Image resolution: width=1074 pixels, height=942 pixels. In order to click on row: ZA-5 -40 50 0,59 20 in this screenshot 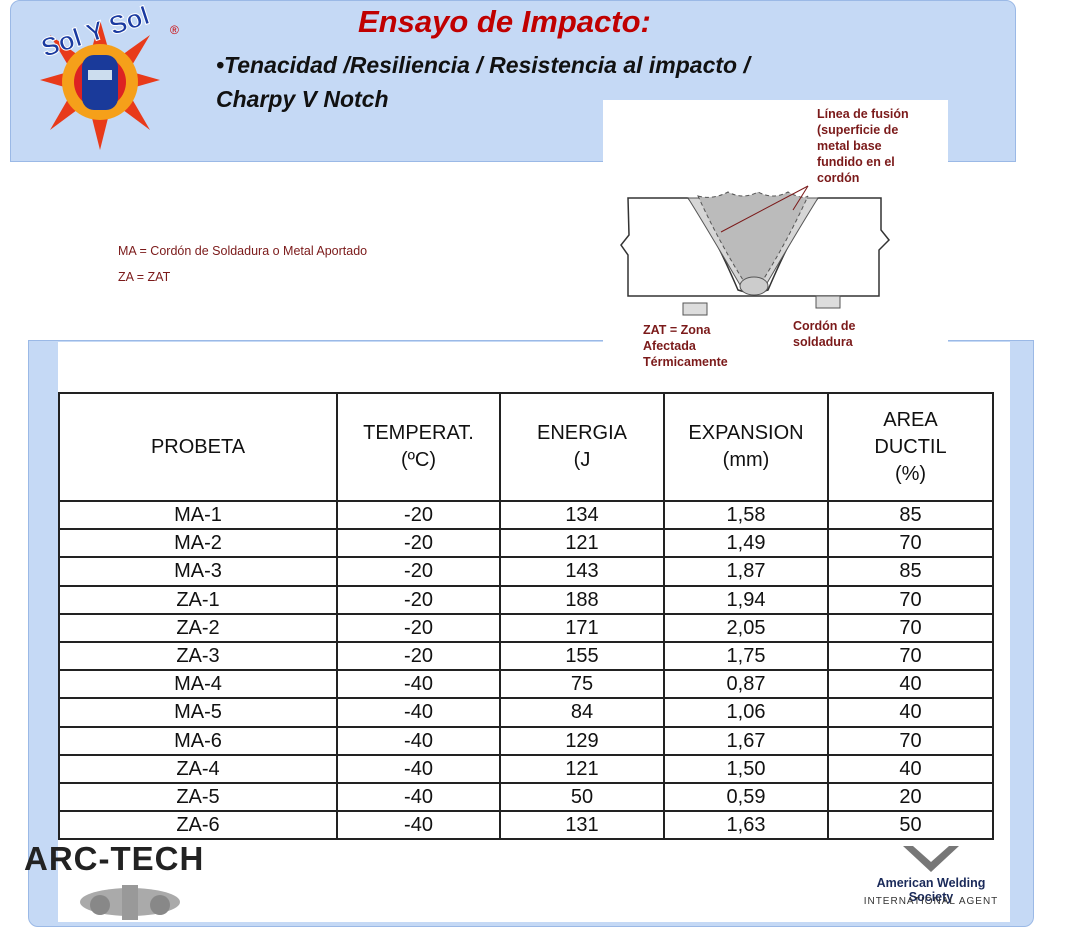, I will do `click(526, 797)`.